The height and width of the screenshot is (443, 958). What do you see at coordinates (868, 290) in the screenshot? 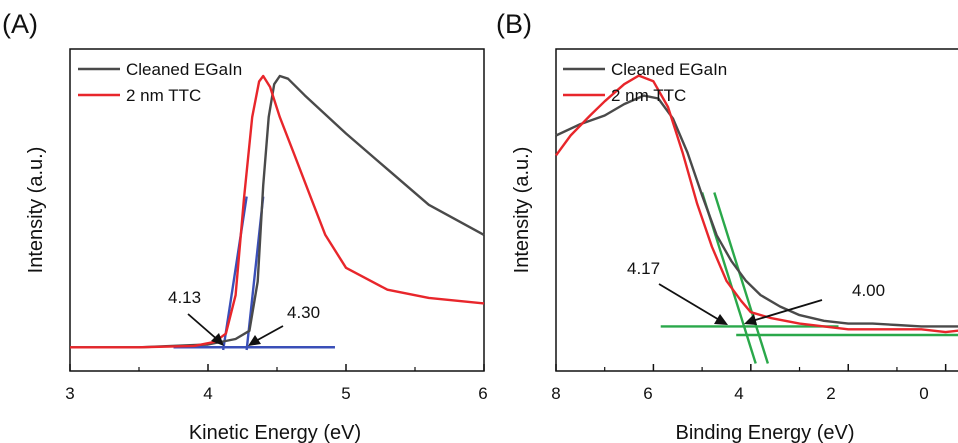
I see `panel-b-annotation-4-00: 4.00` at bounding box center [868, 290].